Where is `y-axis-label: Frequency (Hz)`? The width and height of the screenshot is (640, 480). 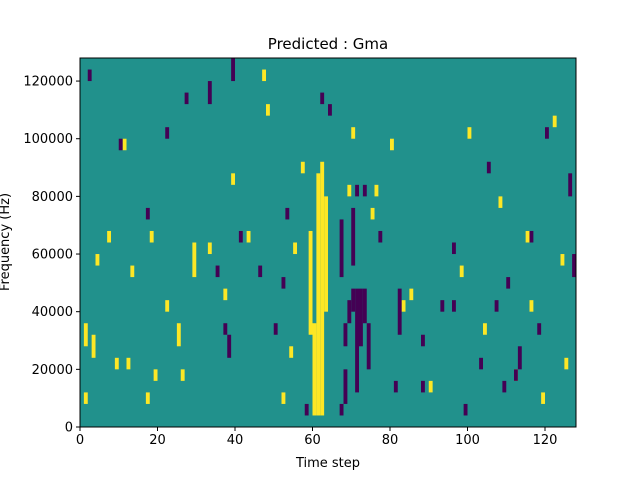
y-axis-label: Frequency (Hz) is located at coordinates (6, 242).